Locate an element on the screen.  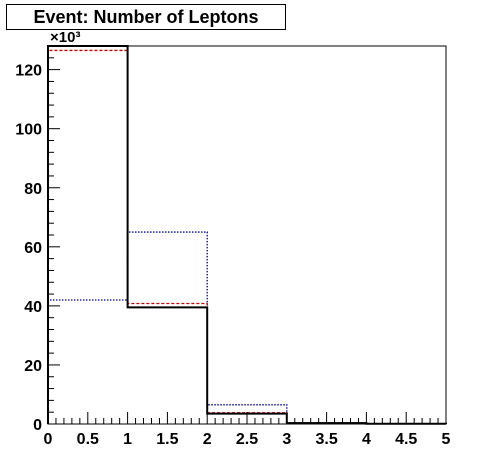
chart-title: Event: Number of Leptons is located at coordinates (146, 17).